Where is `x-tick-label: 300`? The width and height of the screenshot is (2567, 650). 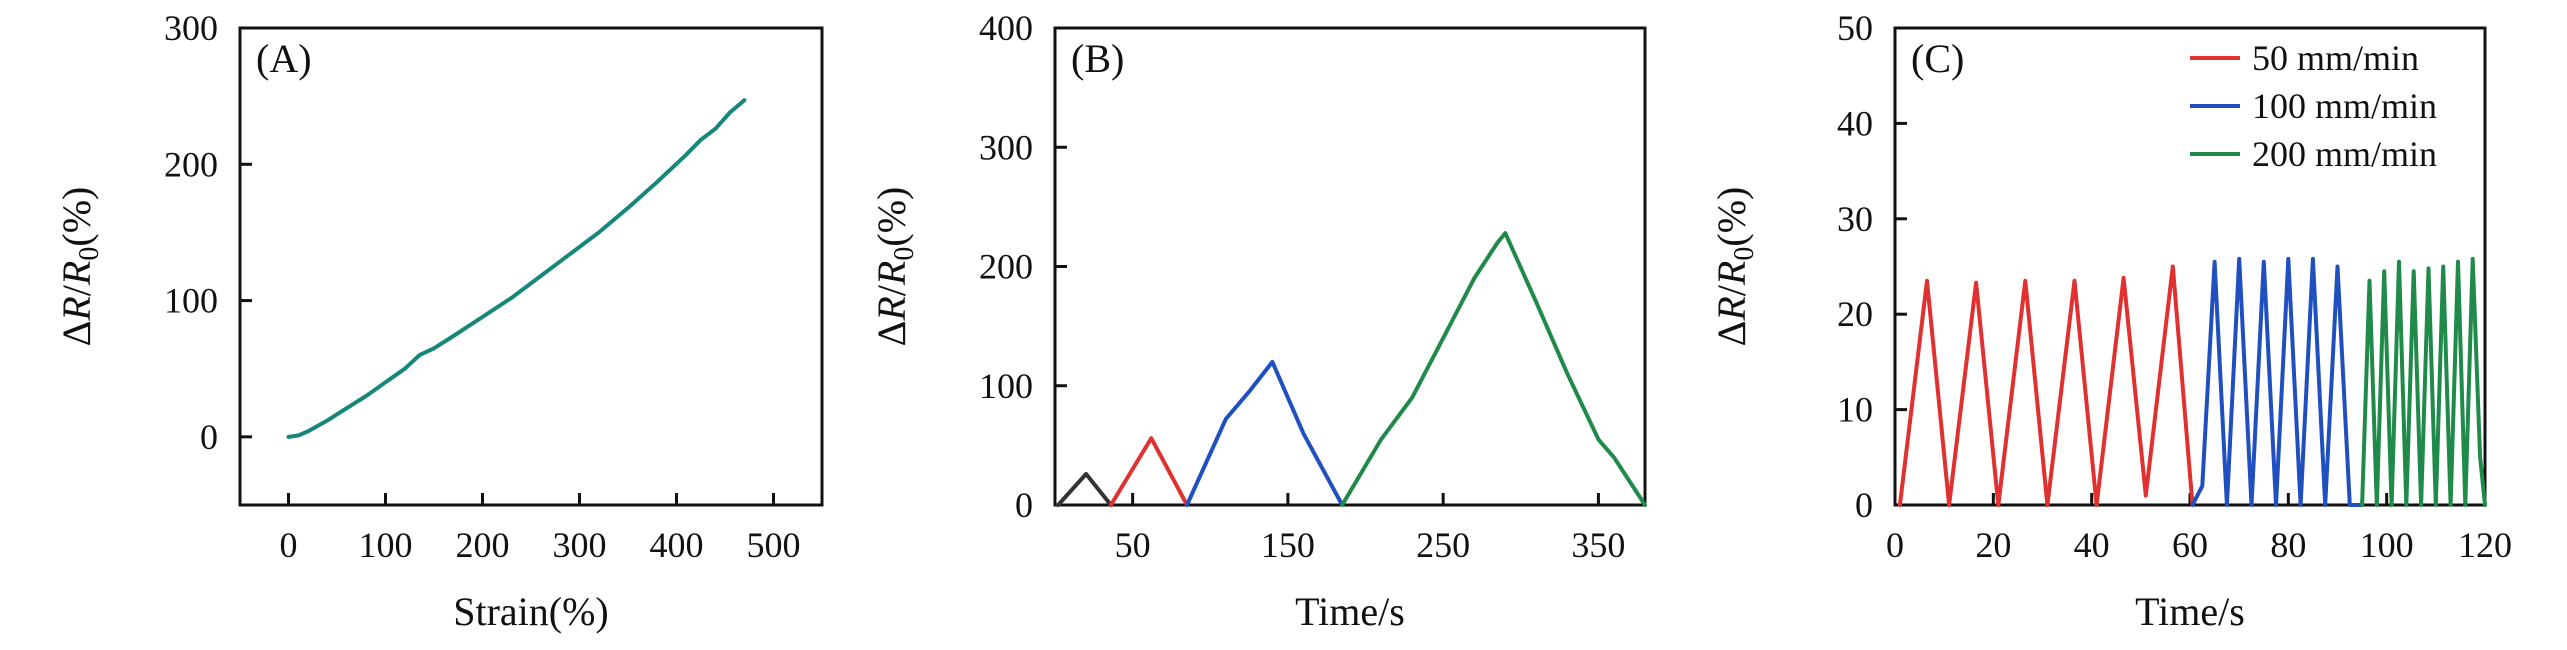 x-tick-label: 300 is located at coordinates (580, 545).